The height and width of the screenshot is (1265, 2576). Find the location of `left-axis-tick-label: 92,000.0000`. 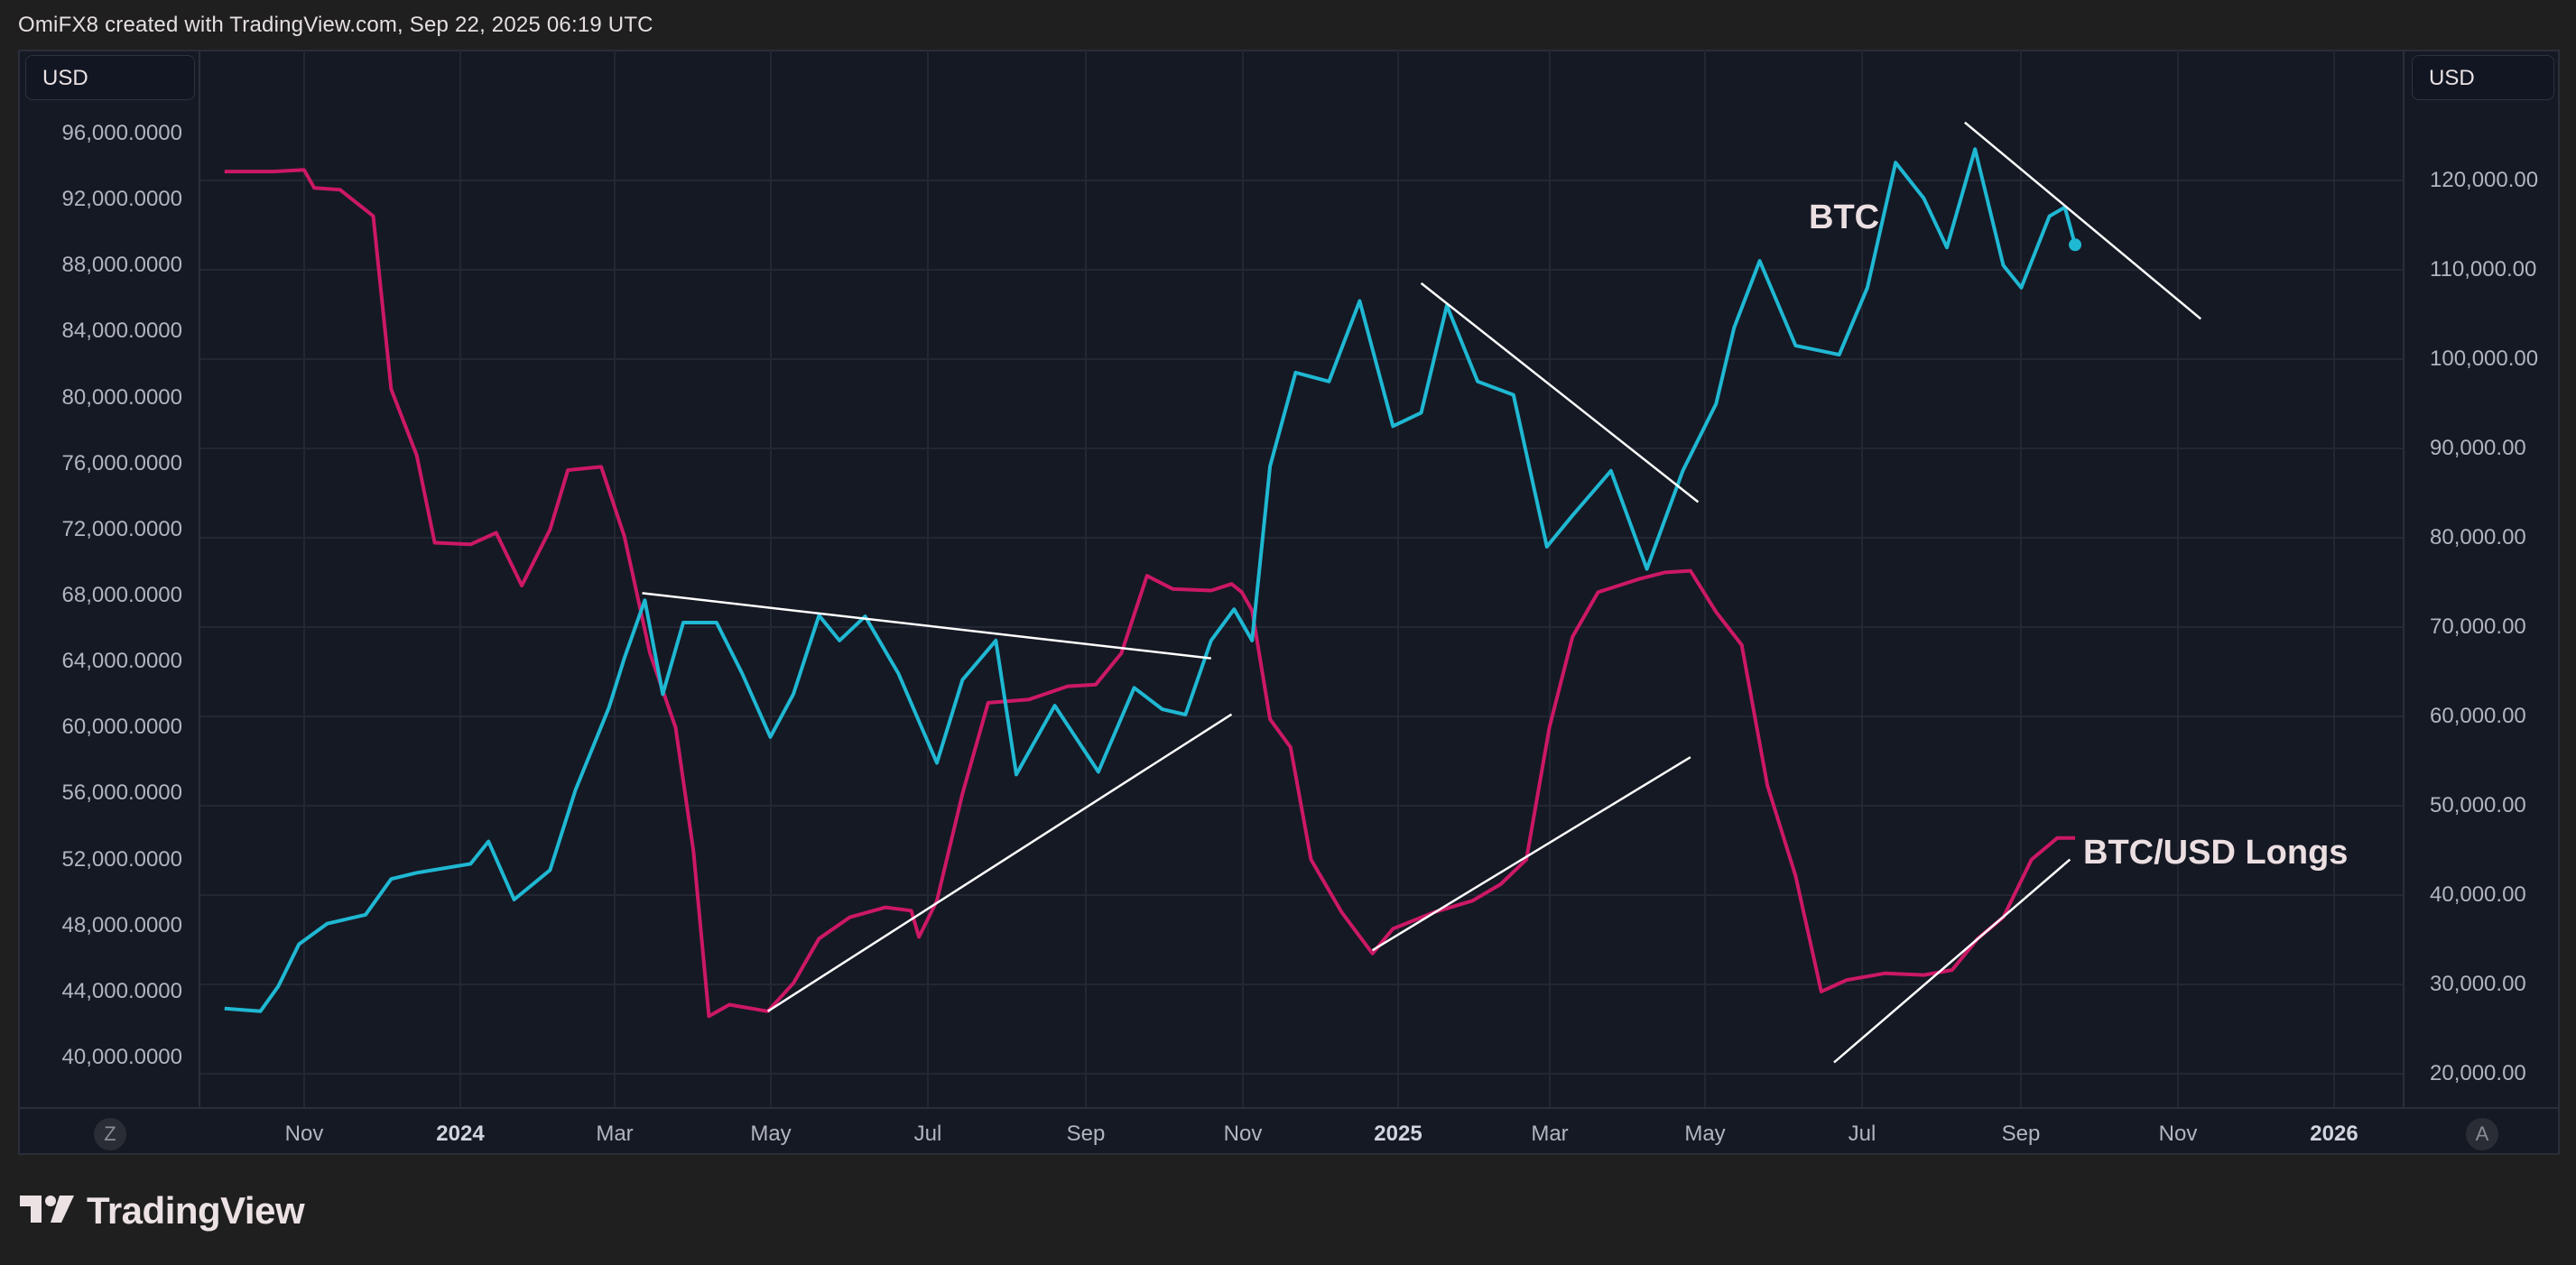

left-axis-tick-label: 92,000.0000 is located at coordinates (122, 199).